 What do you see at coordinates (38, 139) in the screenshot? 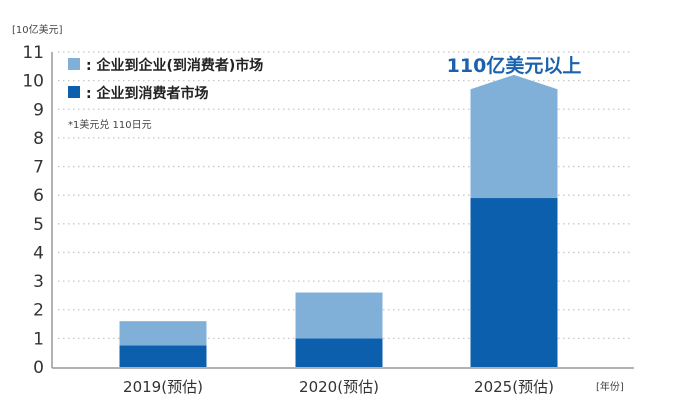
I see `y-tick-label: 8` at bounding box center [38, 139].